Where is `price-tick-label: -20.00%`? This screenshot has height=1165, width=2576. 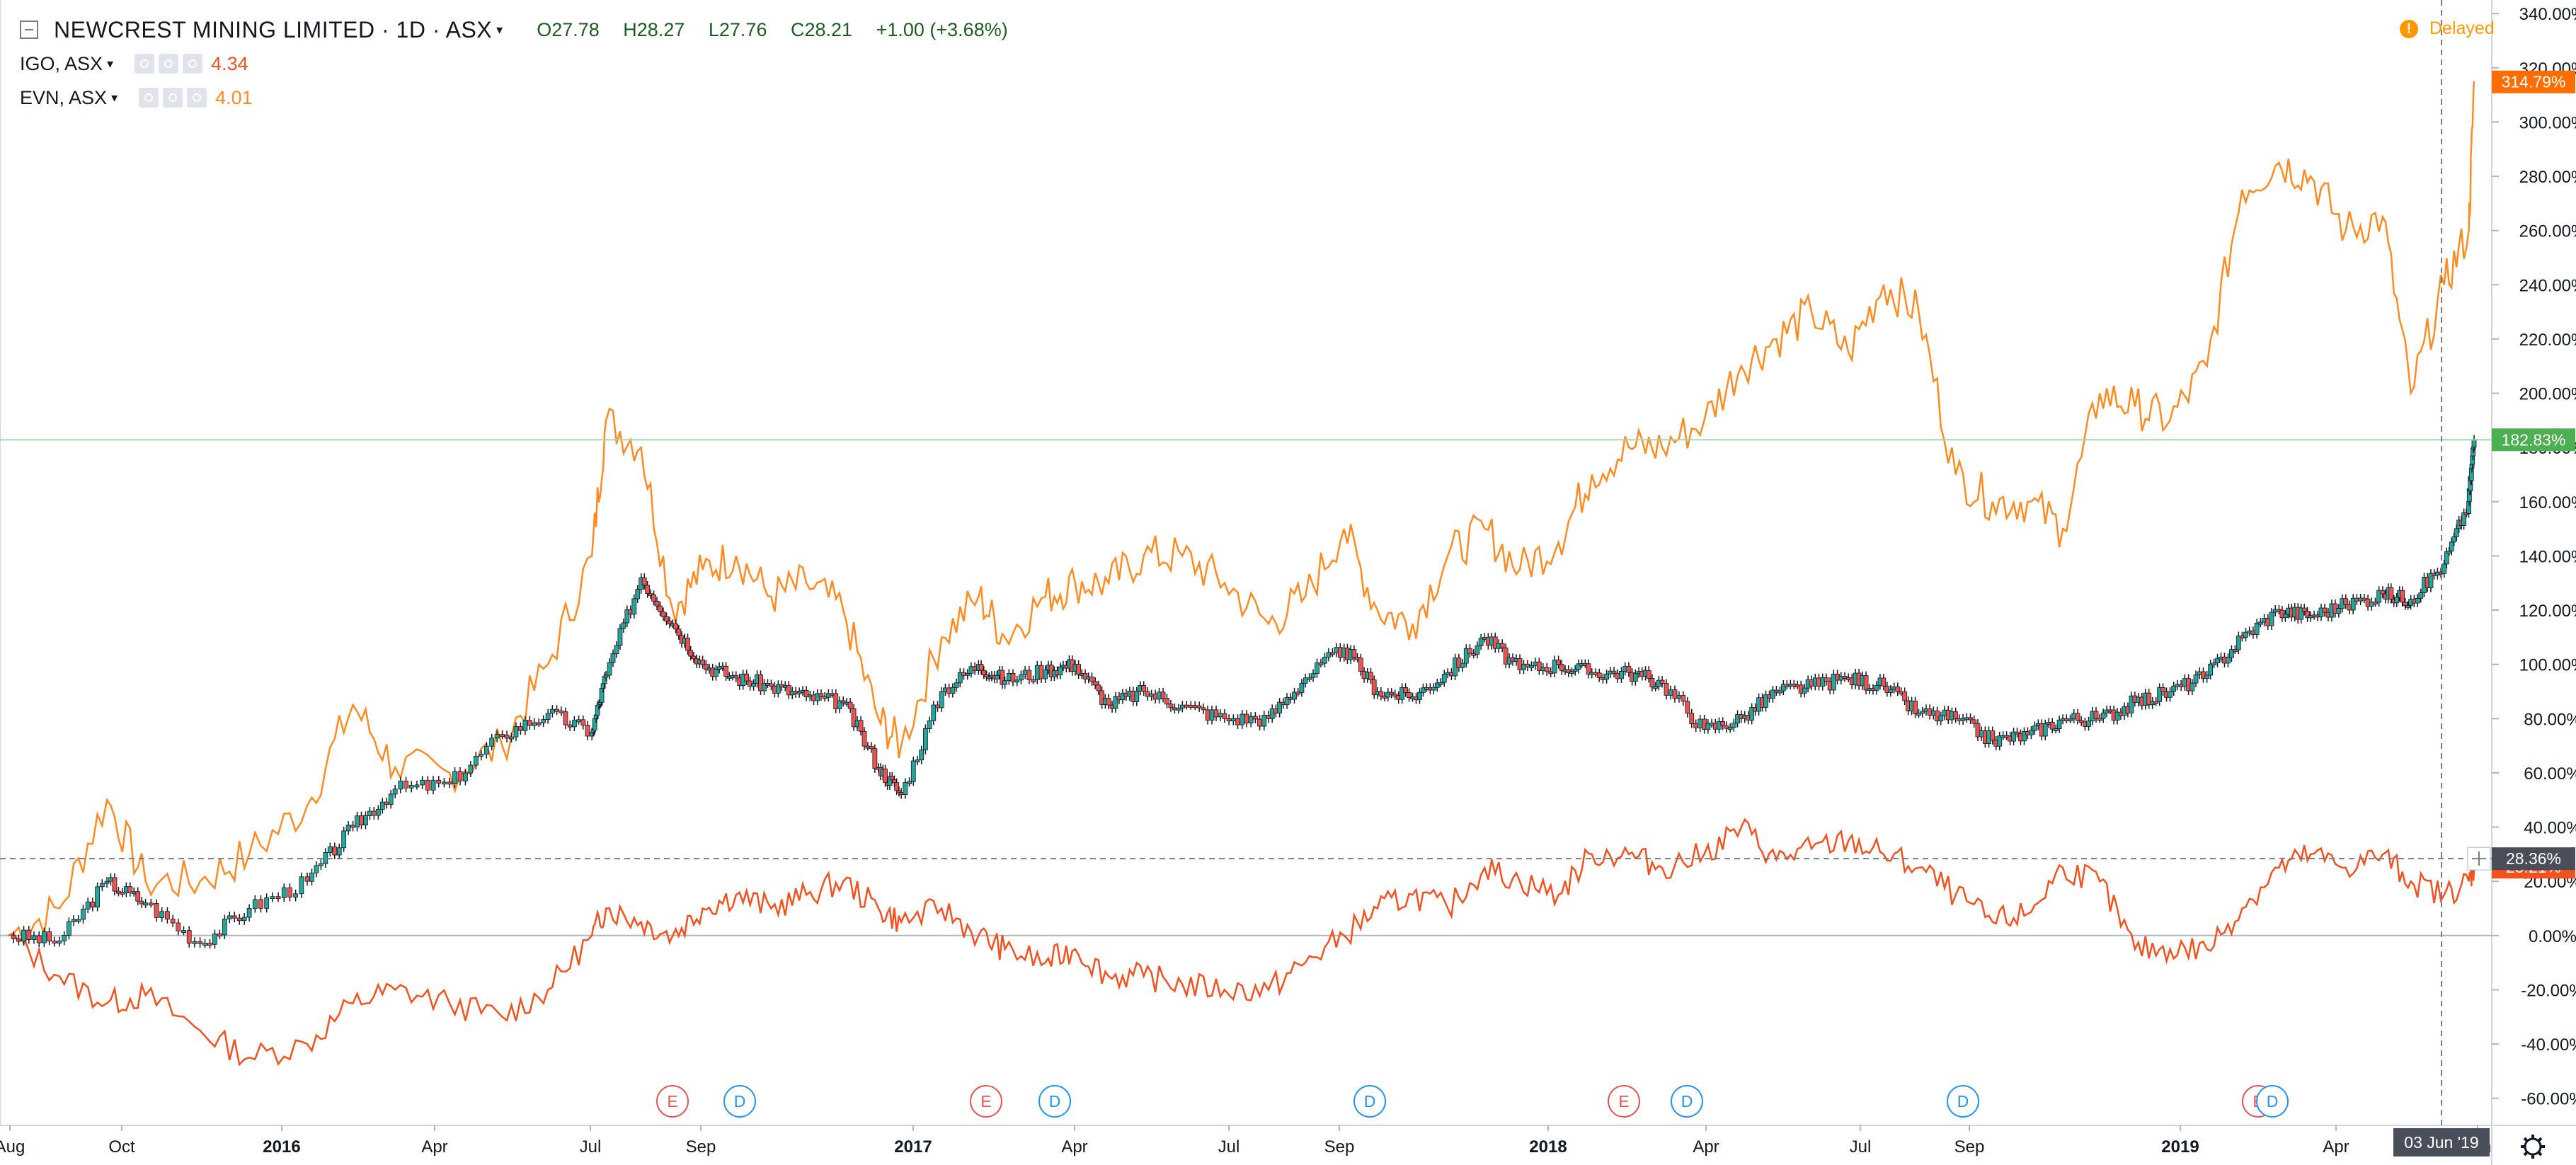
price-tick-label: -20.00% is located at coordinates (2548, 990).